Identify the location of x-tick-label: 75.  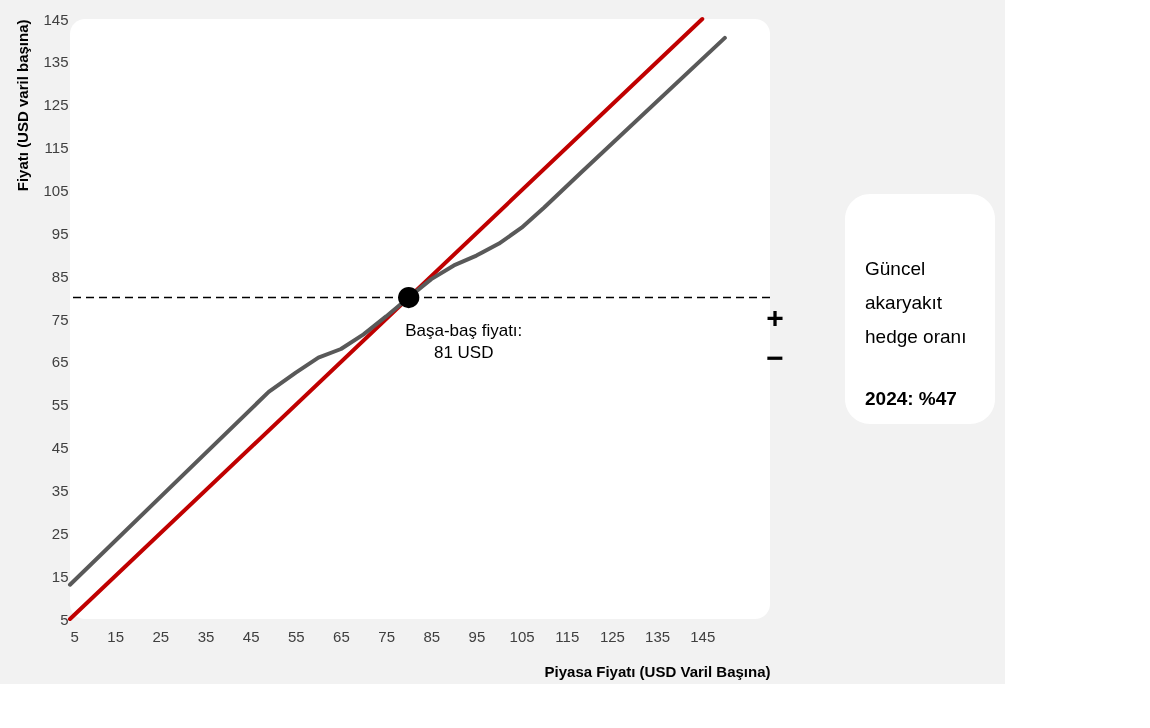
(386, 636).